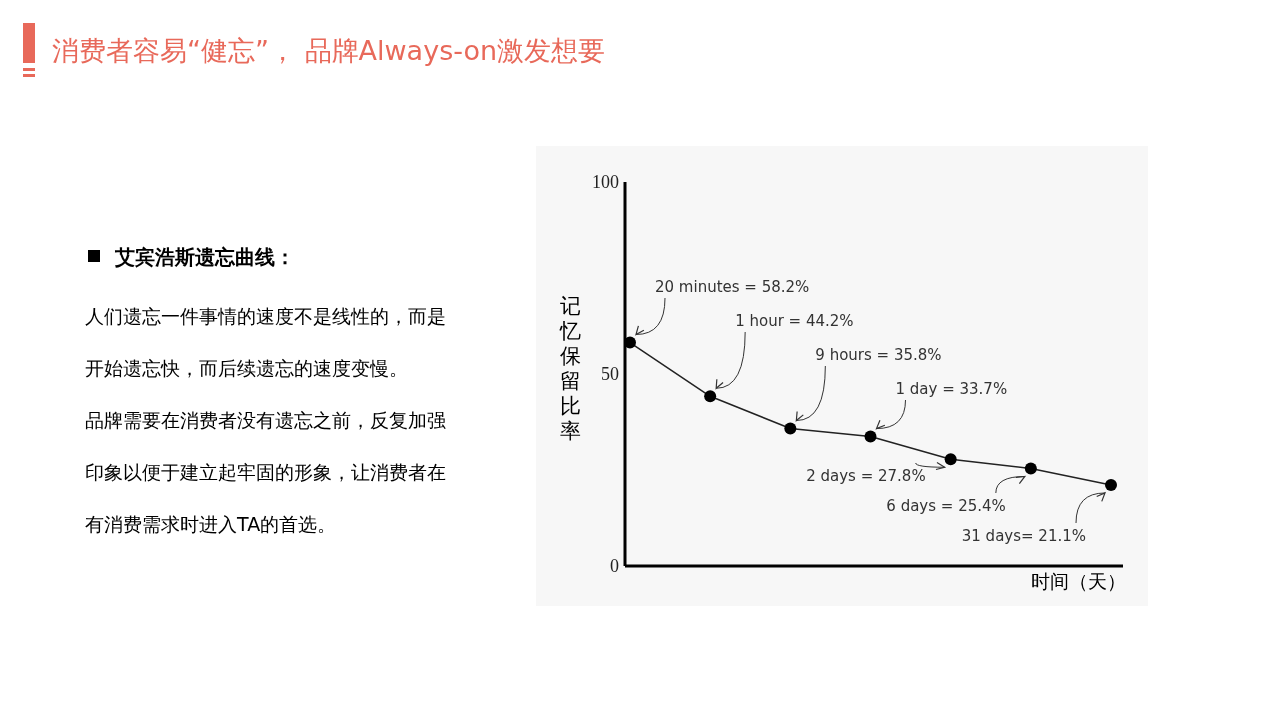 This screenshot has height=720, width=1280. I want to click on text: 艾宾浩斯遗忘曲线：, so click(204, 257).